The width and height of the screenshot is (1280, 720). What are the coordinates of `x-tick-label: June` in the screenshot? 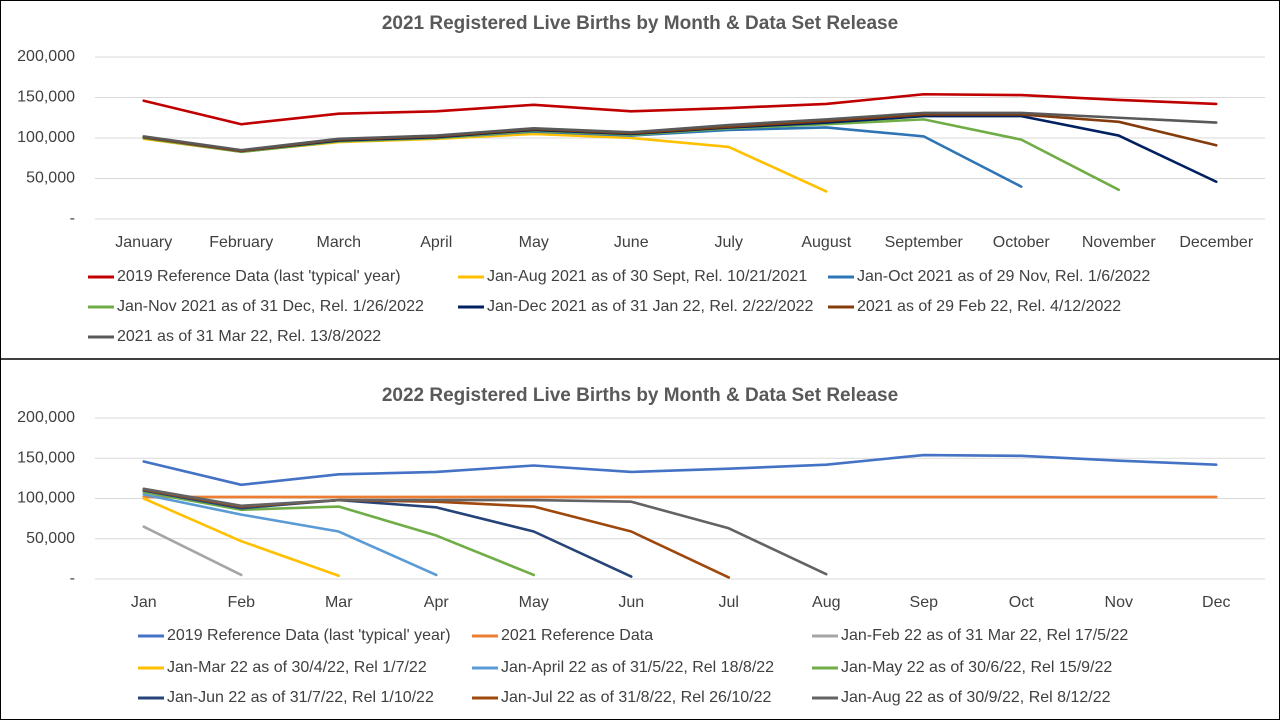 It's located at (631, 242).